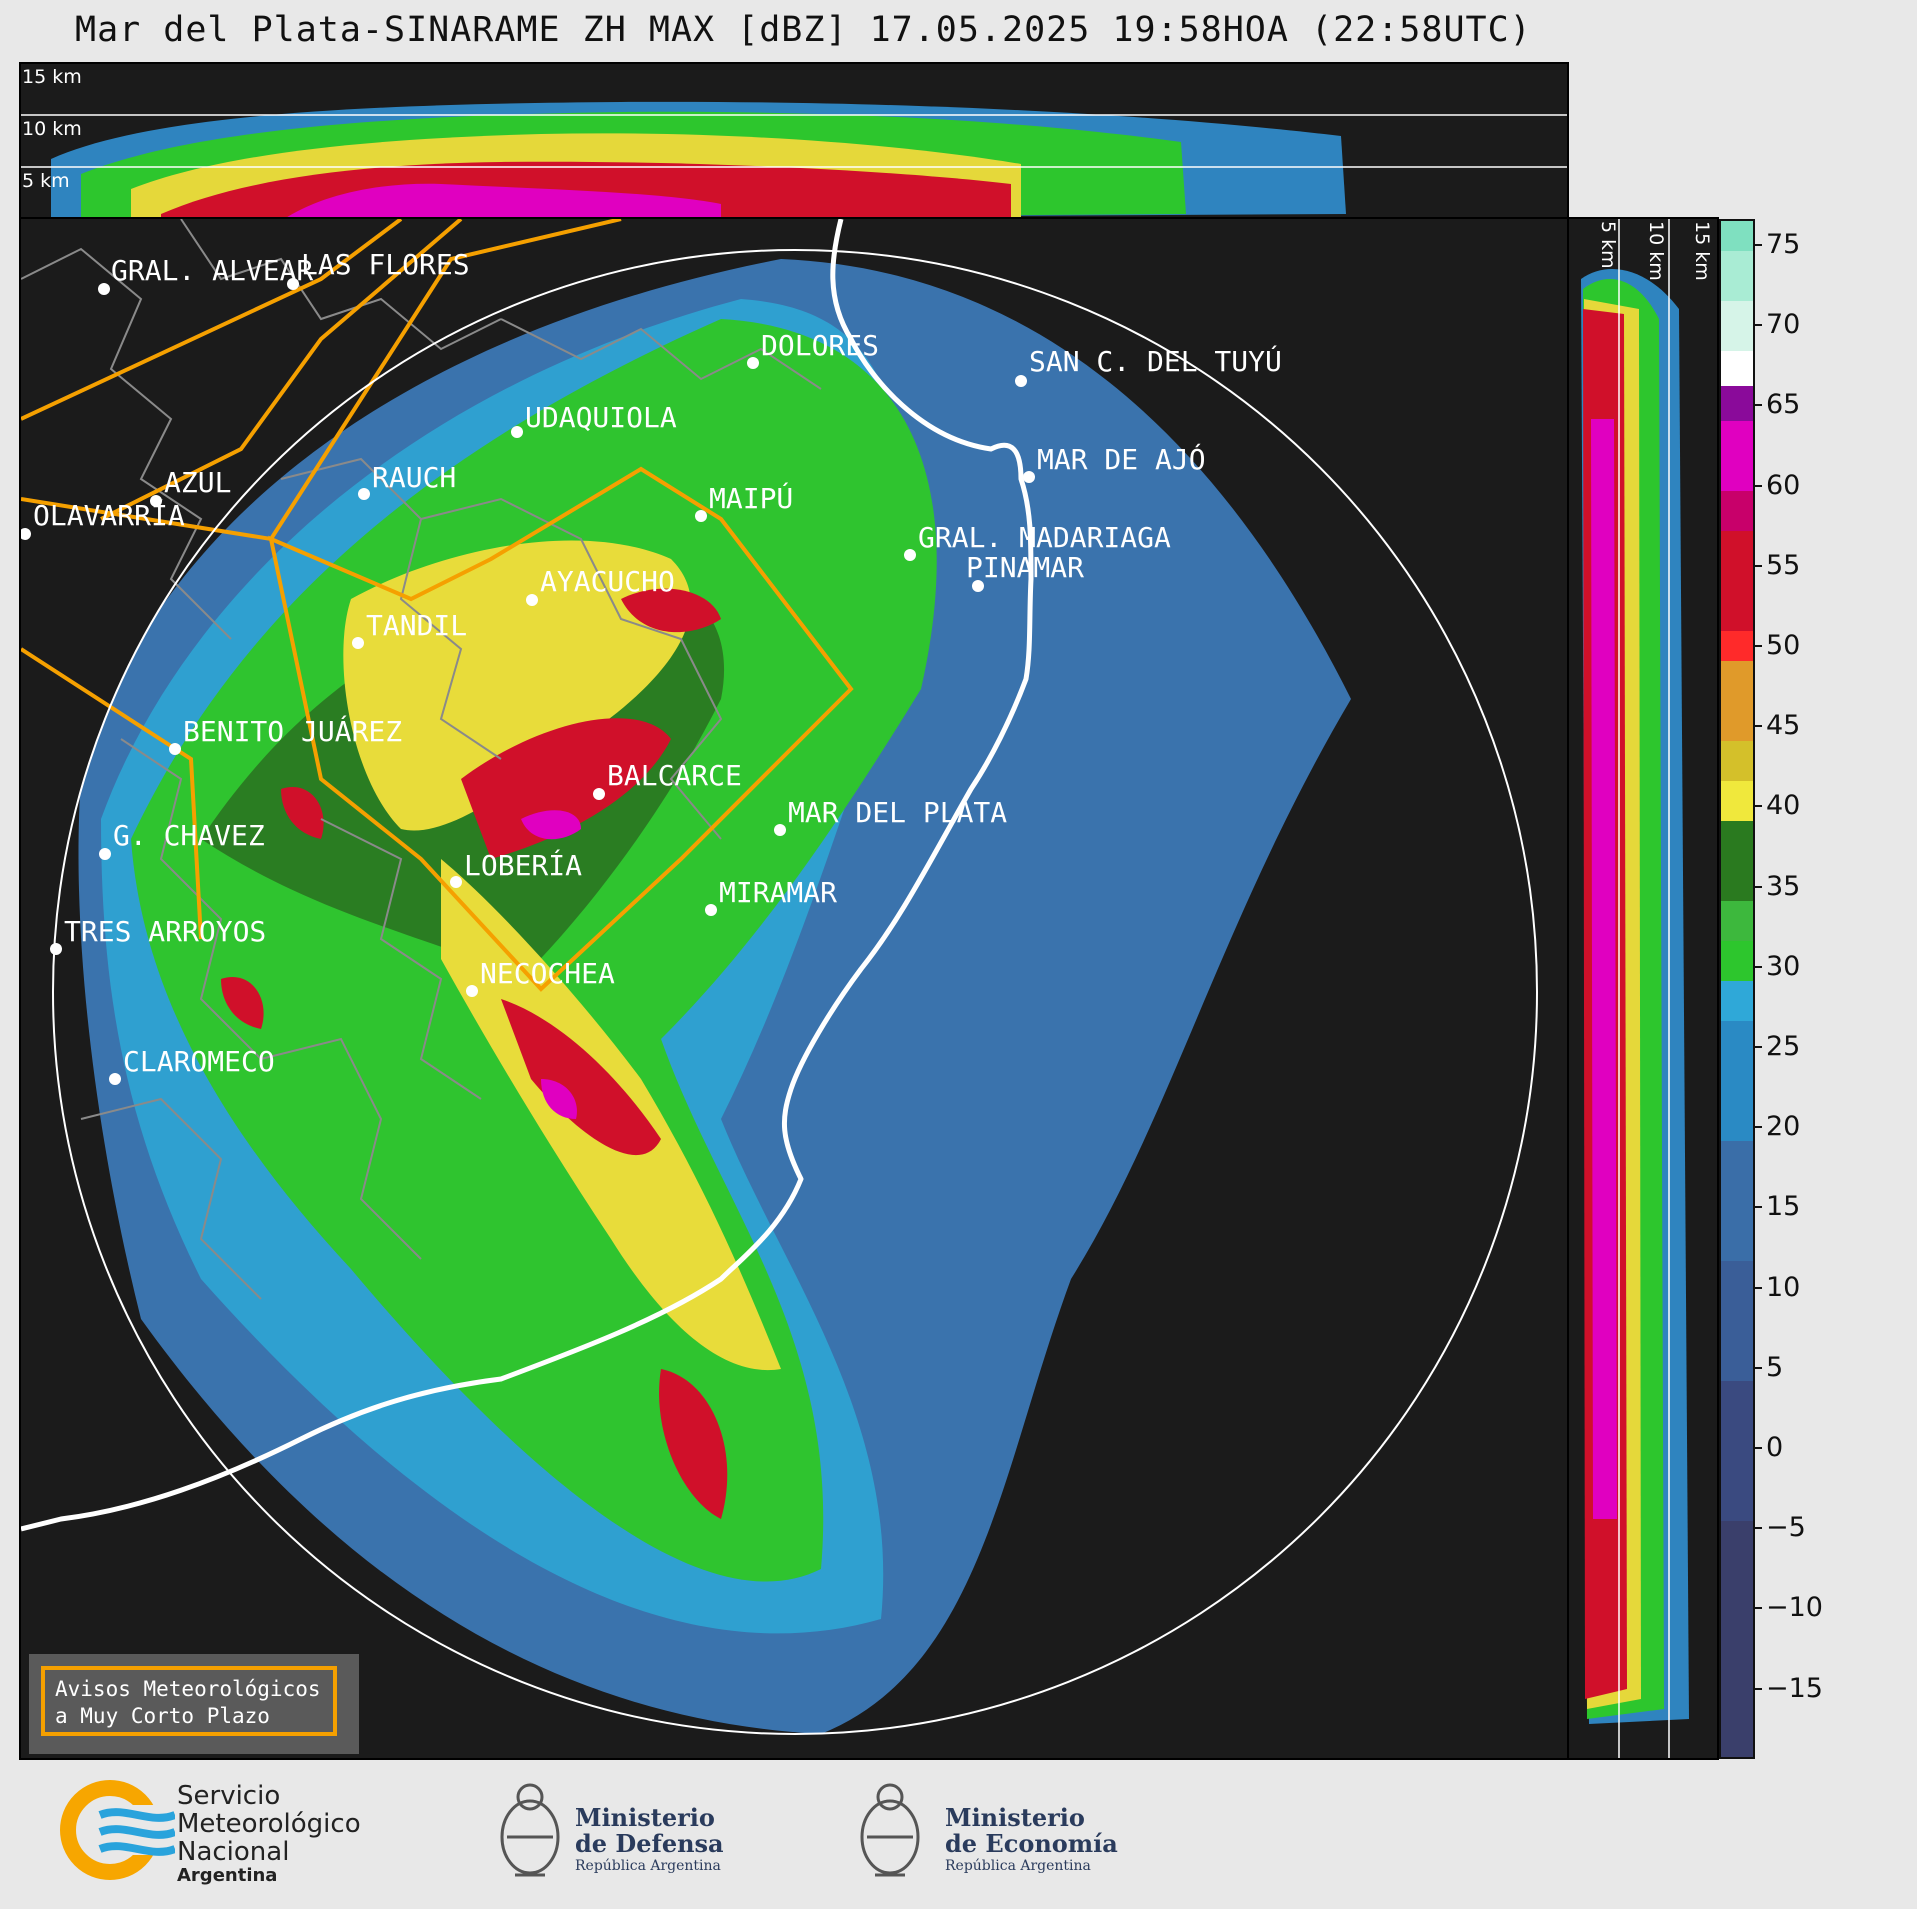 The height and width of the screenshot is (1909, 1917). I want to click on colorbar-tick-label: 35, so click(1783, 886).